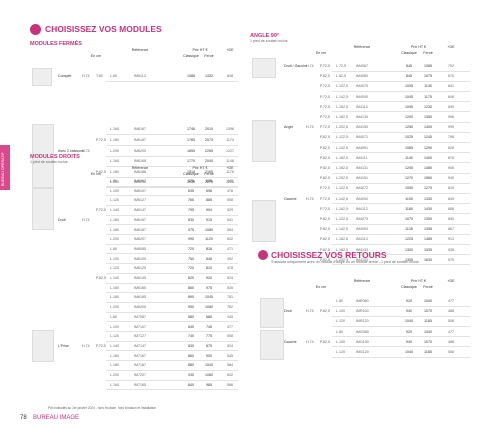 This screenshot has width=480, height=427. I want to click on cell-price: 442, so click(230, 181).